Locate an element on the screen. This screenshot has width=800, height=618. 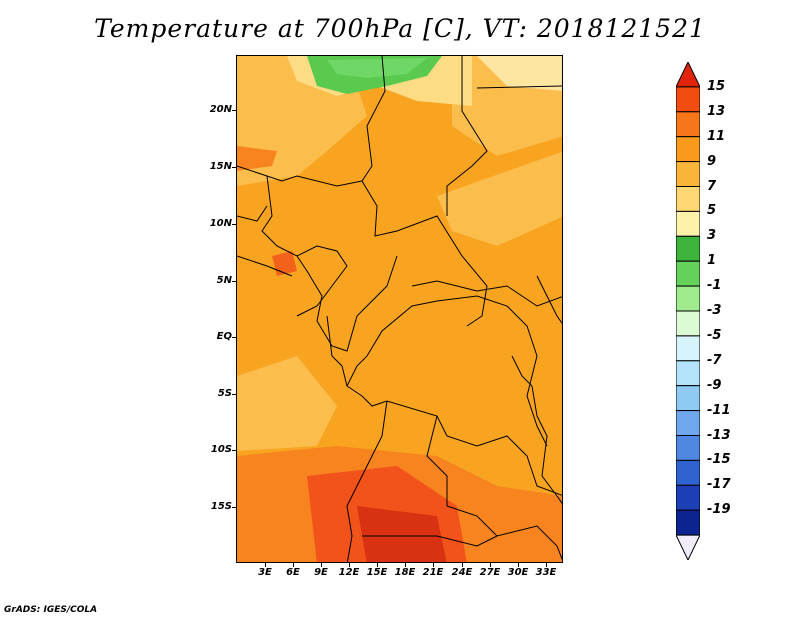
colorbar-label: 9 is located at coordinates (712, 161).